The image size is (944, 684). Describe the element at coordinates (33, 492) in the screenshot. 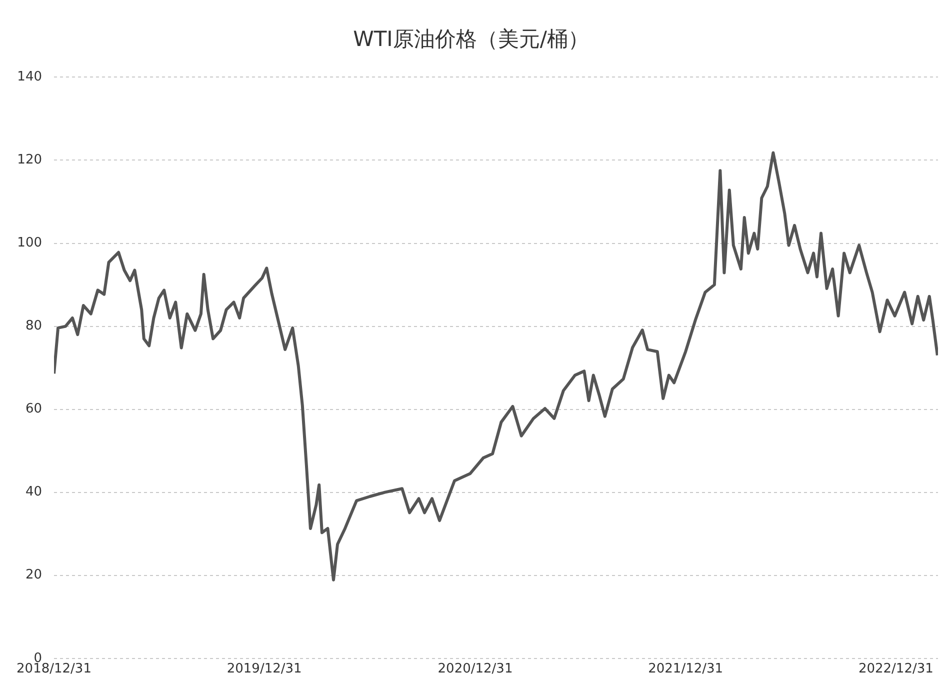

I see `y-tick-label: 40` at that location.